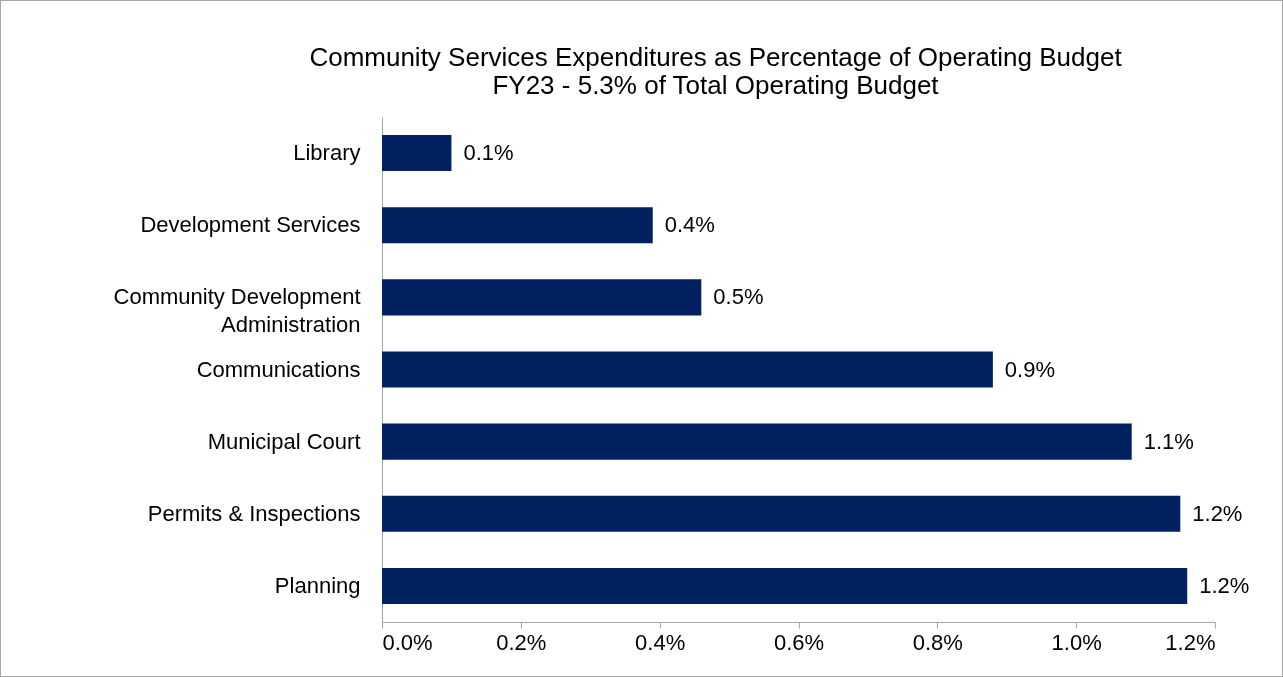  I want to click on y-tick-label: Permits & Inspections, so click(254, 513).